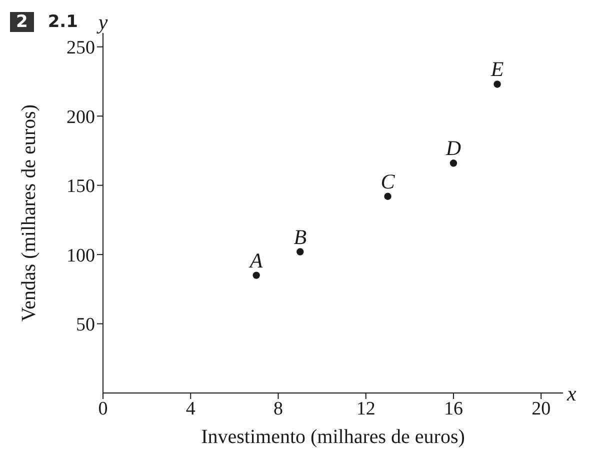 The height and width of the screenshot is (451, 589). What do you see at coordinates (103, 409) in the screenshot?
I see `x-tick-label: 0` at bounding box center [103, 409].